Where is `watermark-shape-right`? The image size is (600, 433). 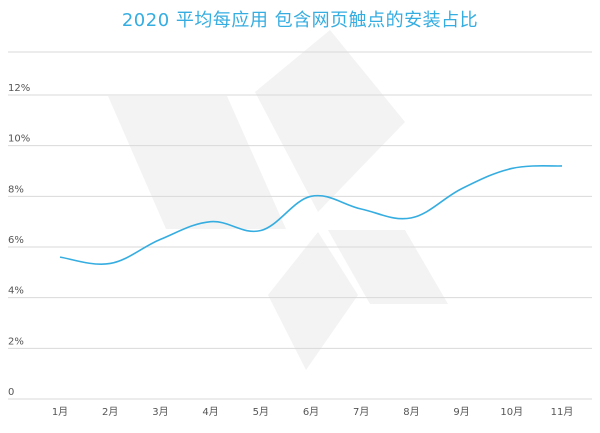 watermark-shape-right is located at coordinates (388, 267).